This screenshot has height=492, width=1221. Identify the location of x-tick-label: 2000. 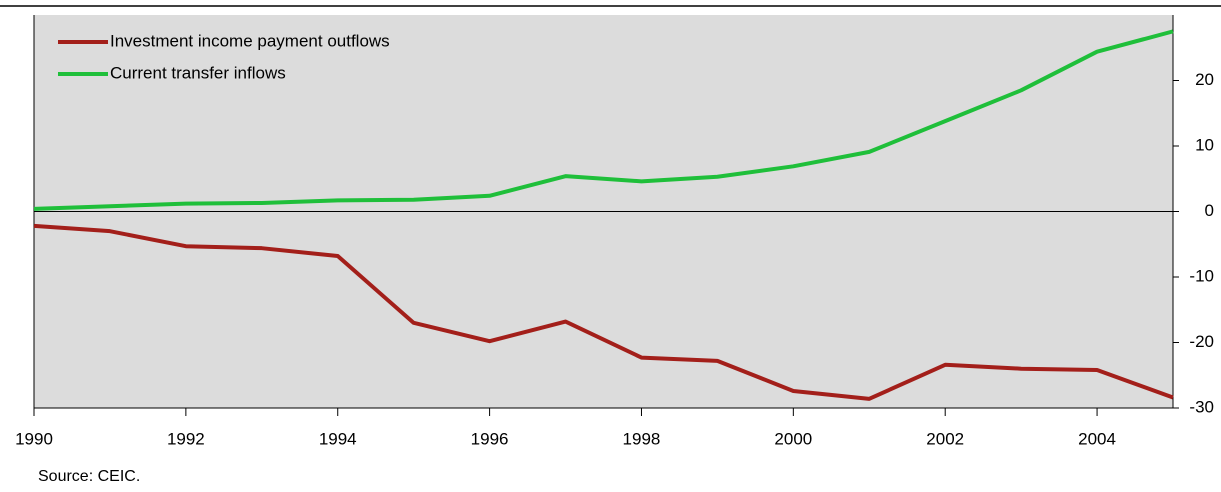
(793, 438).